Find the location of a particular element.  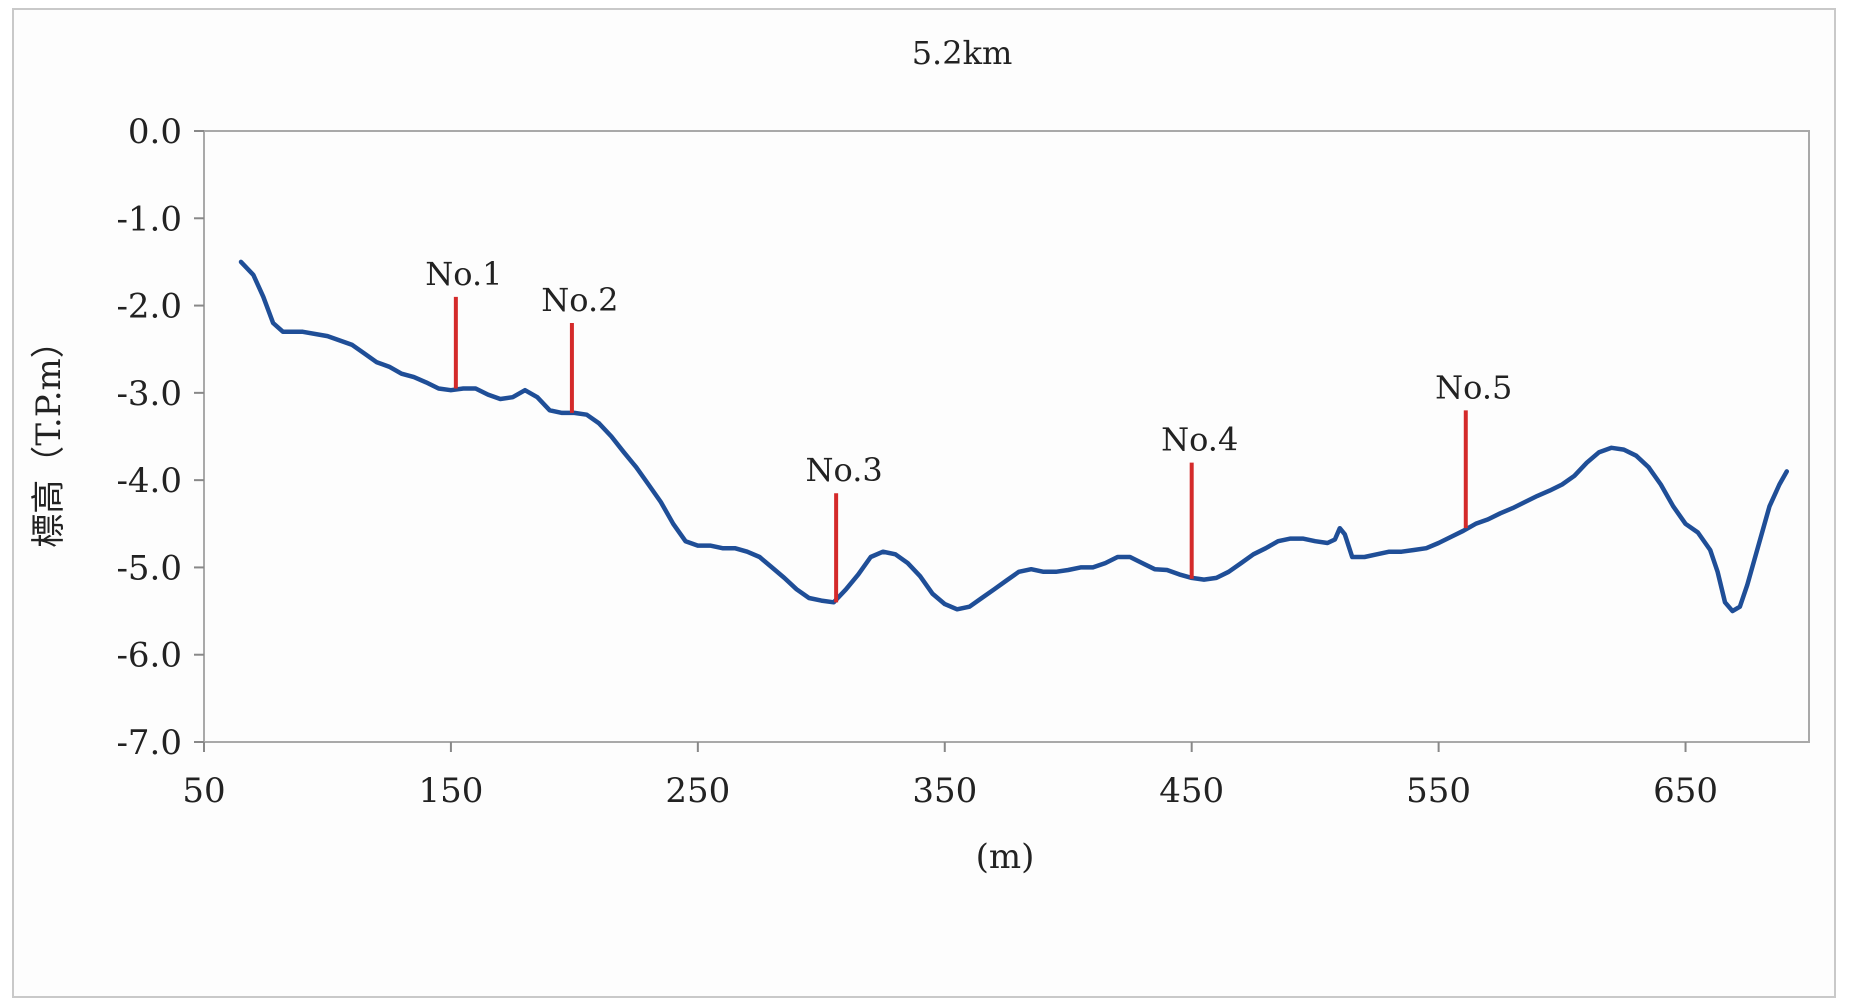

x-tick-label: 350 is located at coordinates (944, 791).